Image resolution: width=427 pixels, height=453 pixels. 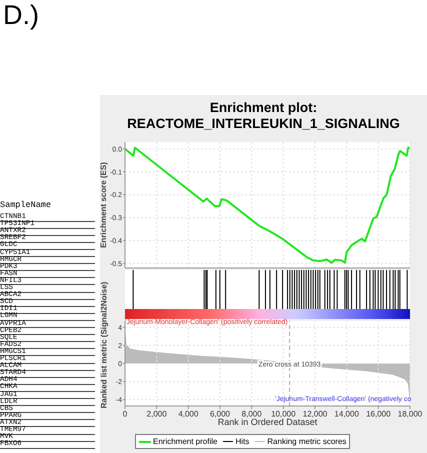 I want to click on text: D.), so click(x=21, y=15).